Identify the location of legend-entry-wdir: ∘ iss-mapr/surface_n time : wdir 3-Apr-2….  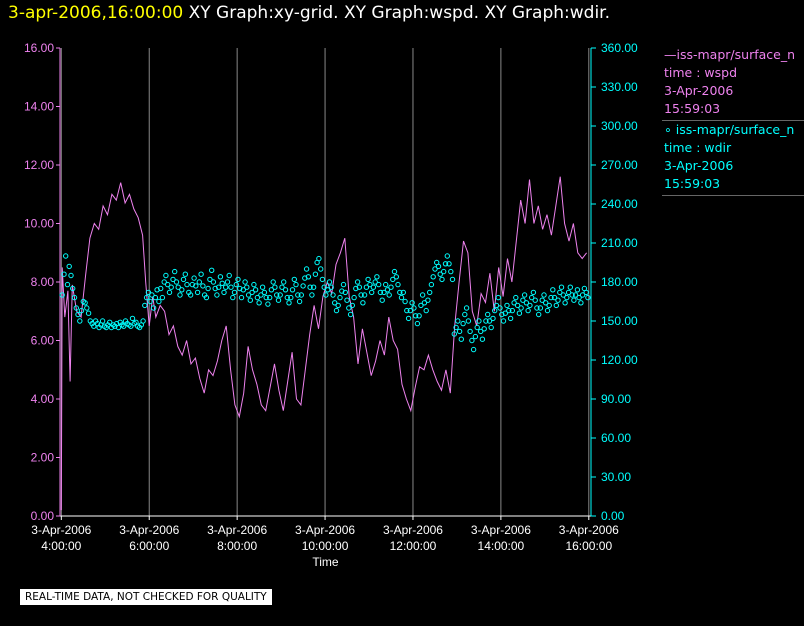
(733, 158).